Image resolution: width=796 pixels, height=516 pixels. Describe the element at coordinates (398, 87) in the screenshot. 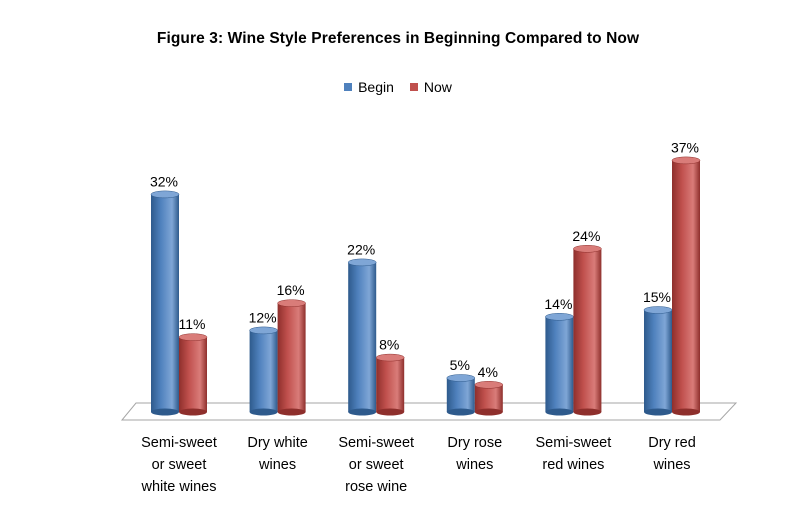

I see `legend: Begin Now` at that location.